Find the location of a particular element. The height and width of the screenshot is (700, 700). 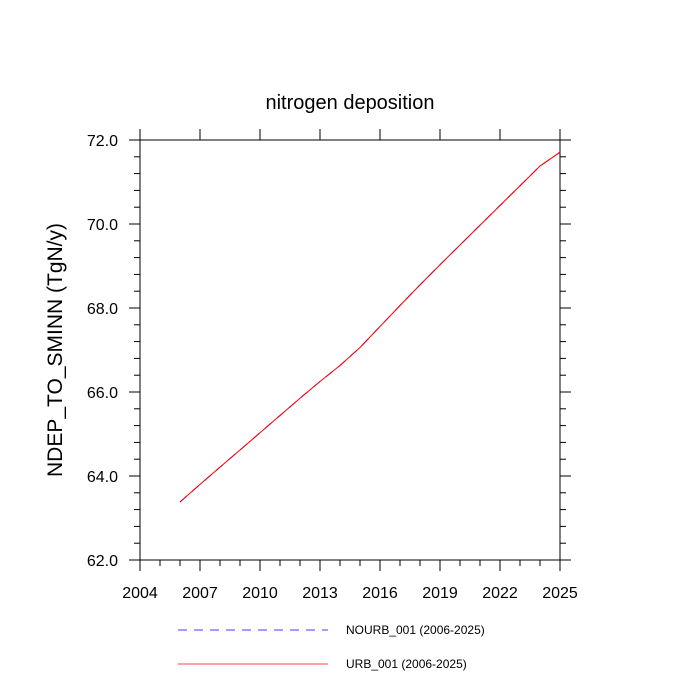

y-tick-label: 66.0 is located at coordinates (102, 393).